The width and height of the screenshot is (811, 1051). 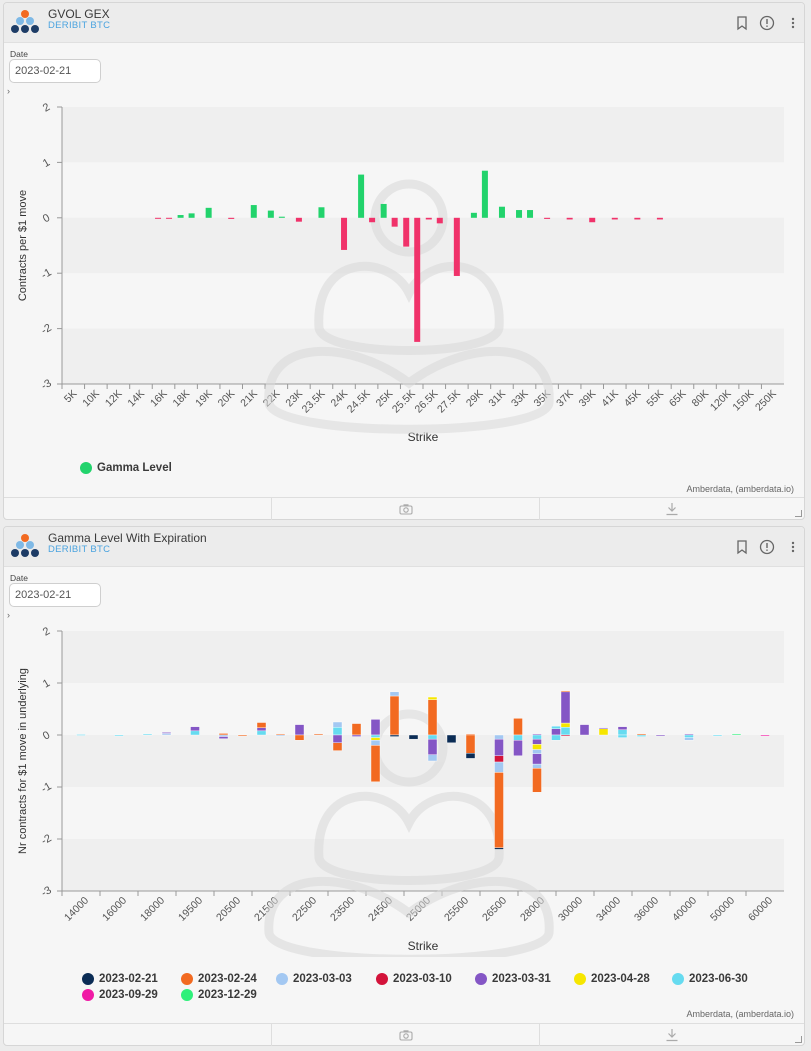 I want to click on x-tick-label: 18000, so click(x=152, y=909).